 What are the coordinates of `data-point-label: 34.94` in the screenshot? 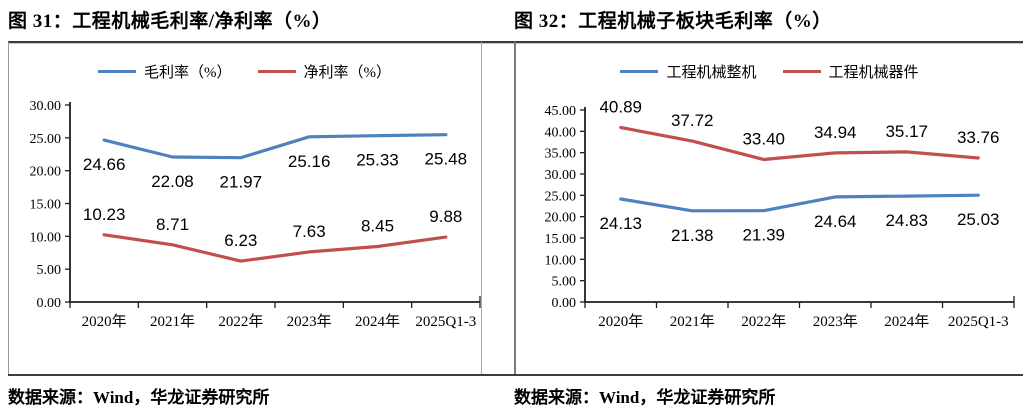 It's located at (835, 132).